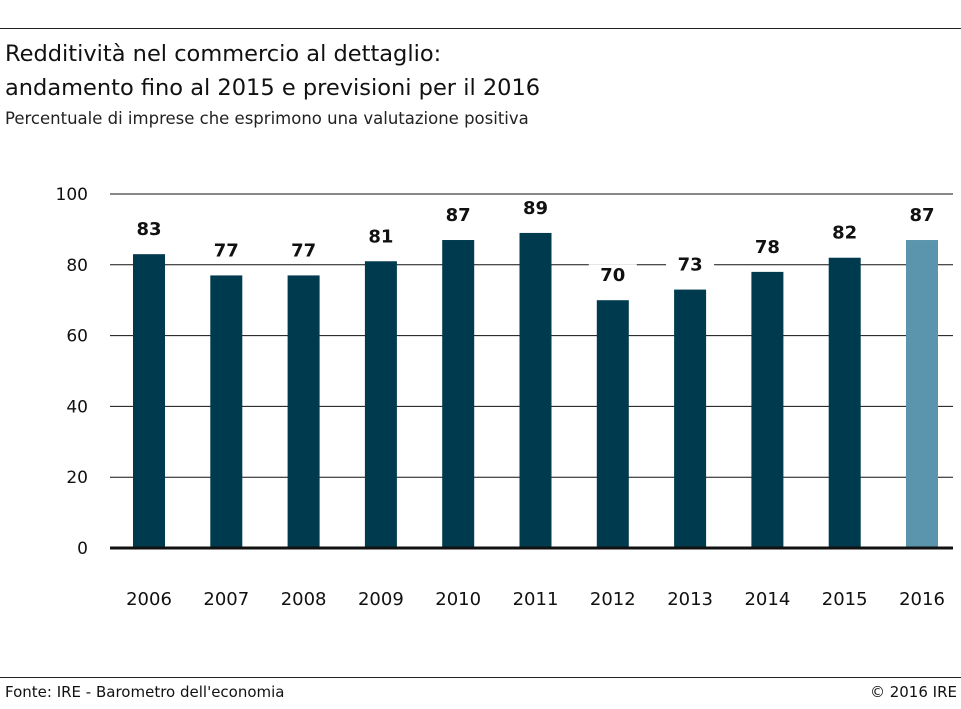 The height and width of the screenshot is (709, 961). I want to click on data-label-background-2015, so click(844, 233).